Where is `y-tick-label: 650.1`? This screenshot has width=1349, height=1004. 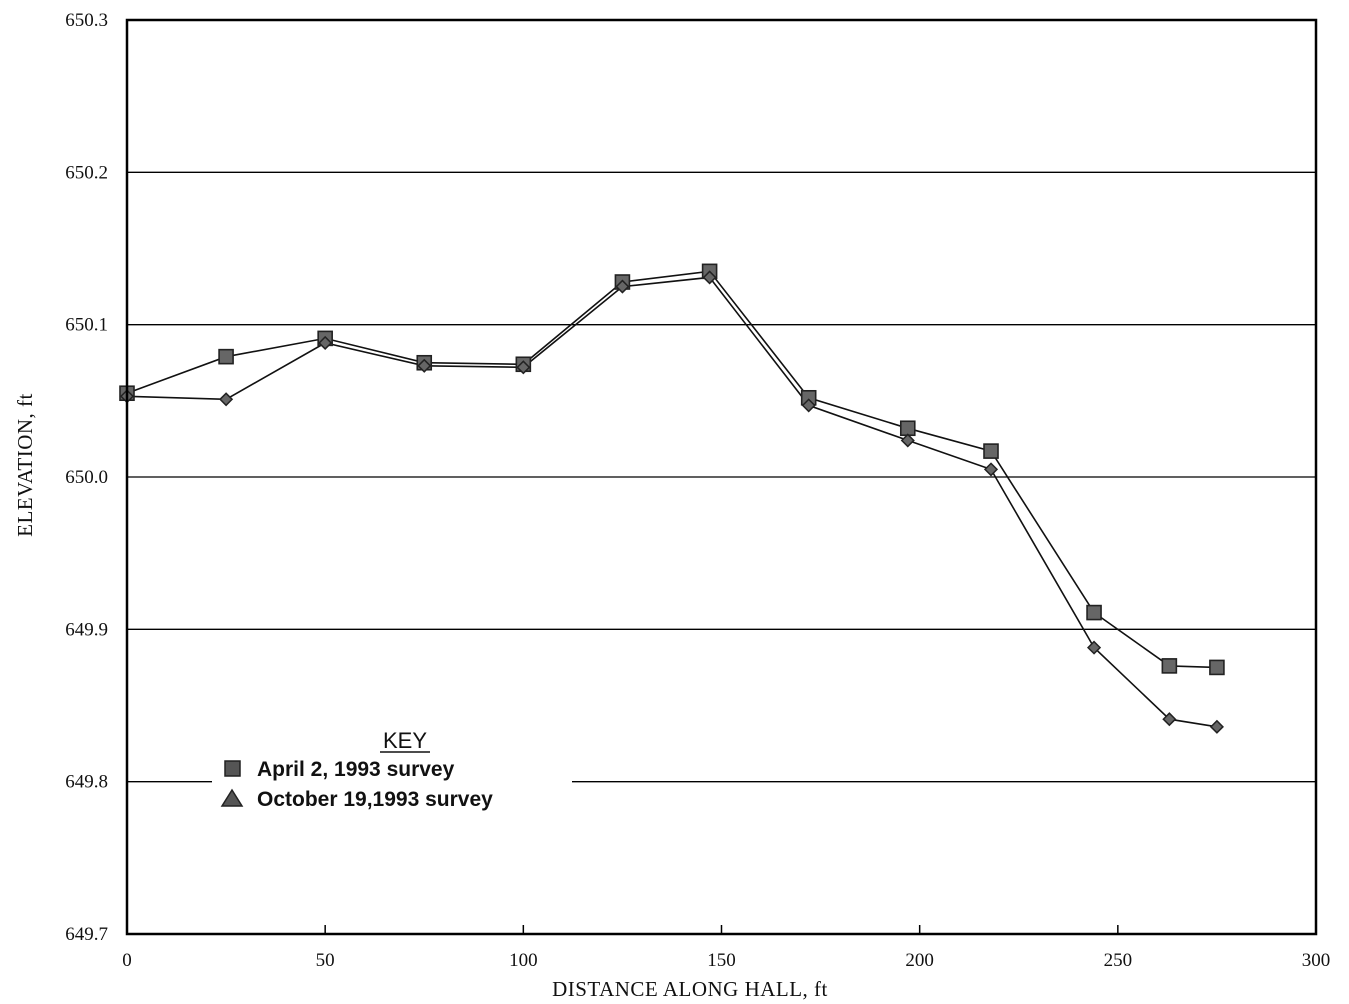 y-tick-label: 650.1 is located at coordinates (86, 325).